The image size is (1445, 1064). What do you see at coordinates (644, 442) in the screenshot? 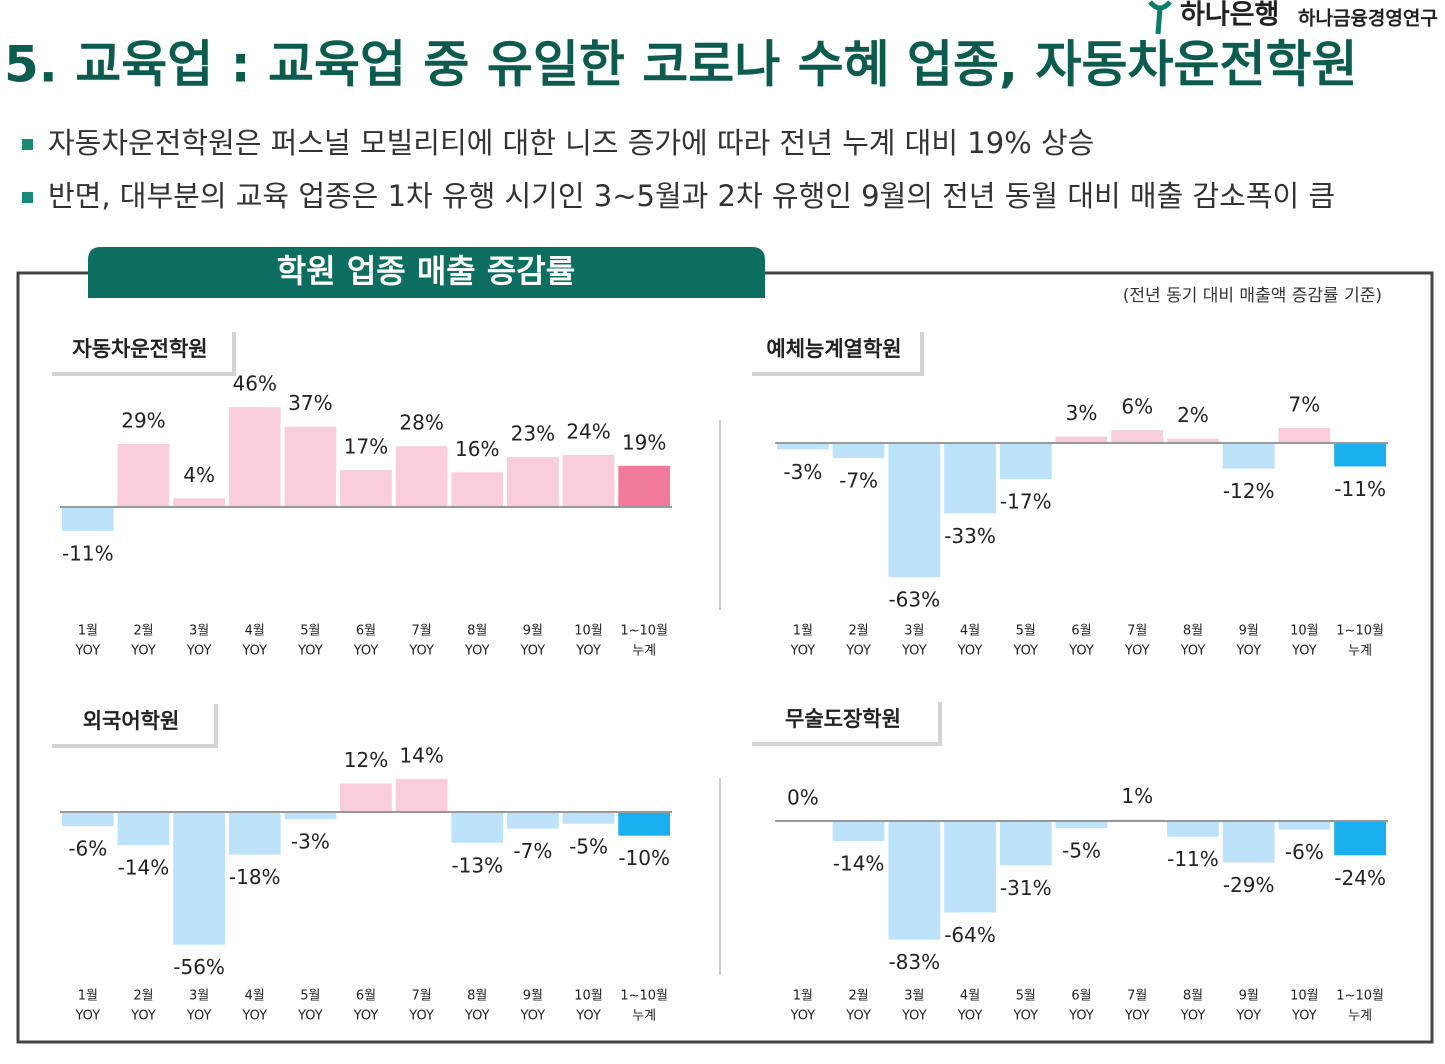
I see `value-label: 19%` at bounding box center [644, 442].